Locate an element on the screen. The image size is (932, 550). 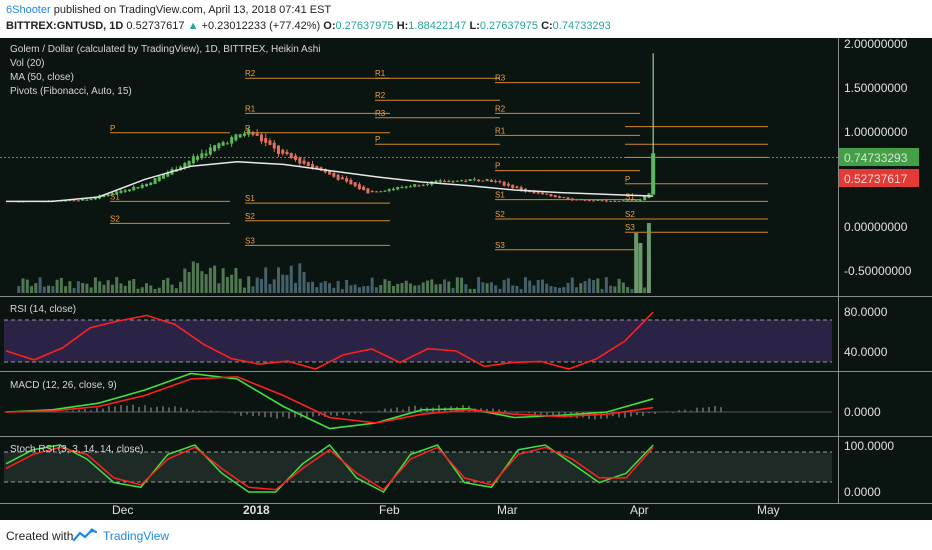
stoch-tick: 0.0000 is located at coordinates (862, 492).